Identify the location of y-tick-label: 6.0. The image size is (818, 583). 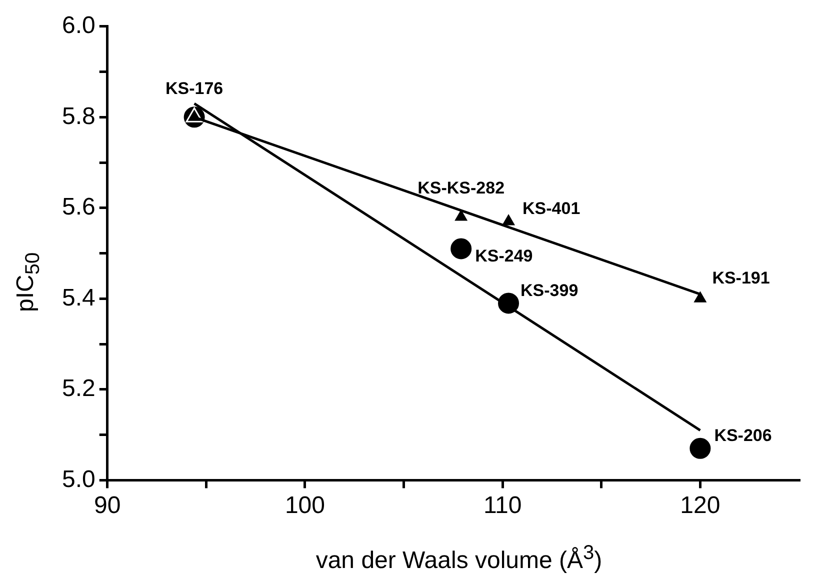
(79, 26).